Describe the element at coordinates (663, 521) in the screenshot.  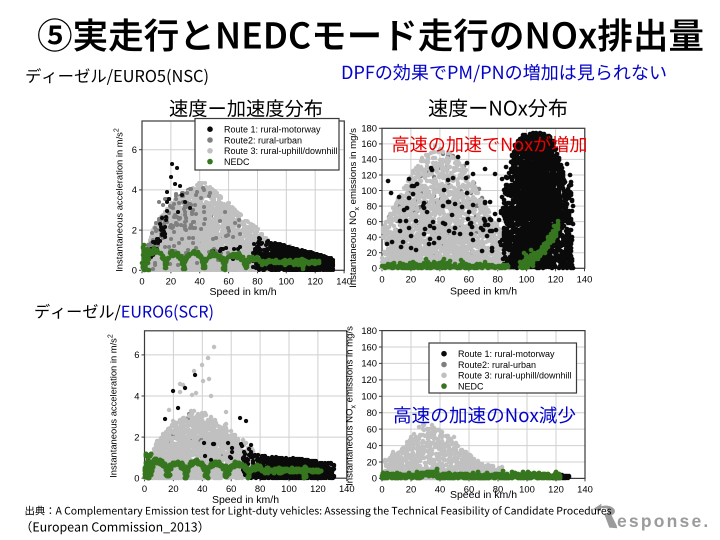
I see `svg-text: esponse.` at that location.